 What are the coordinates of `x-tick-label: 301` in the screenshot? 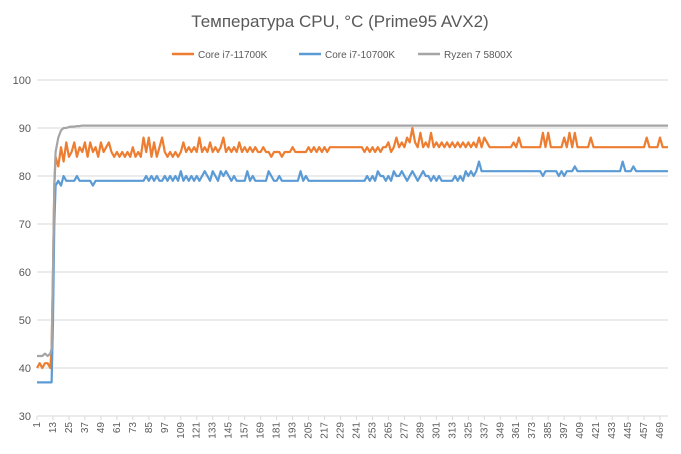 It's located at (436, 430).